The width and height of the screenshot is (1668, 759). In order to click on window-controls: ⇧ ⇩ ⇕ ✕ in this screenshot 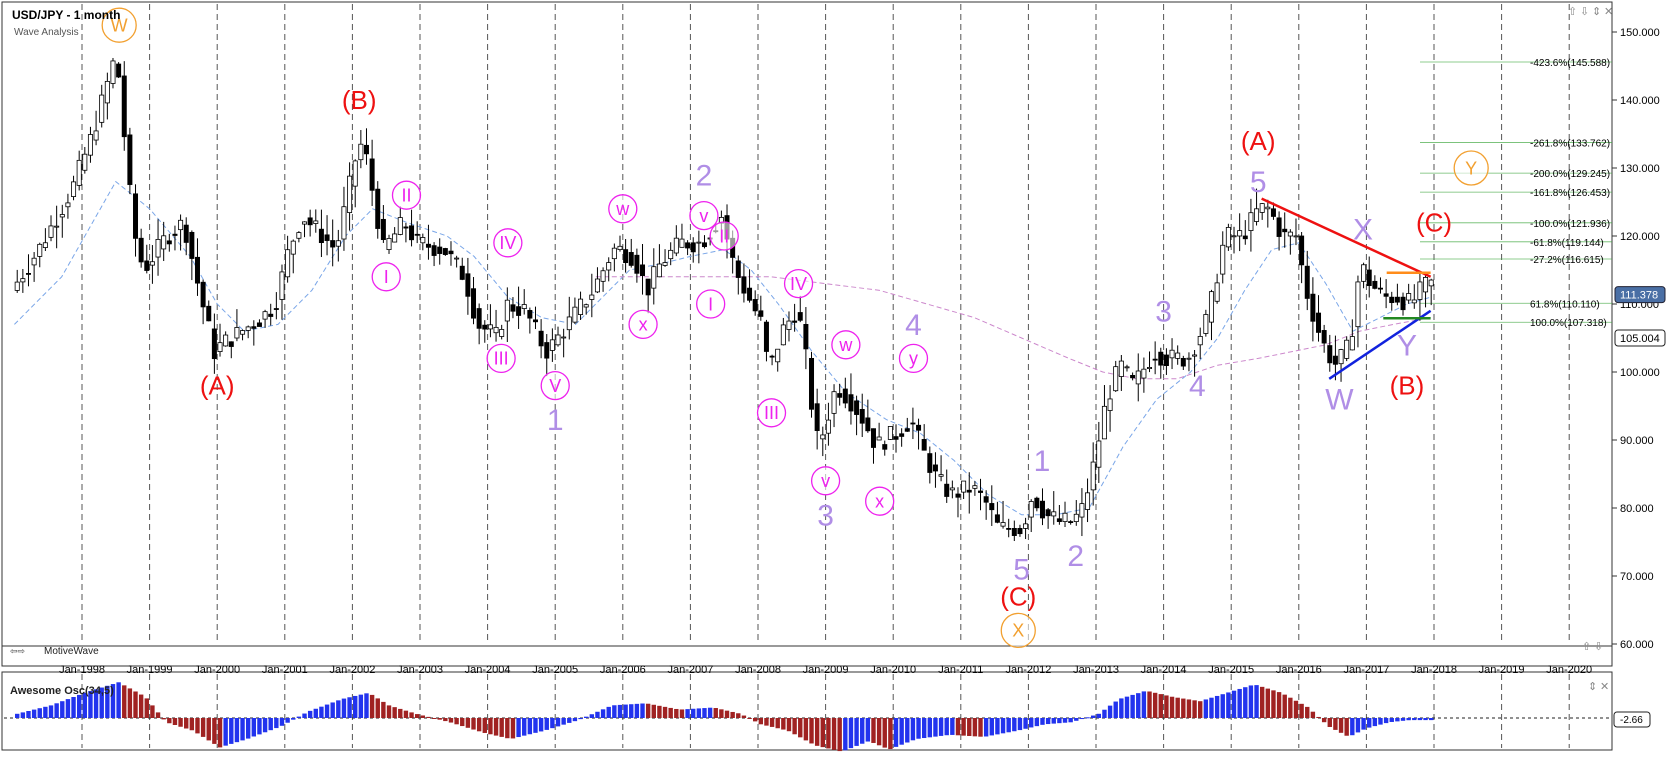, I will do `click(1590, 12)`.